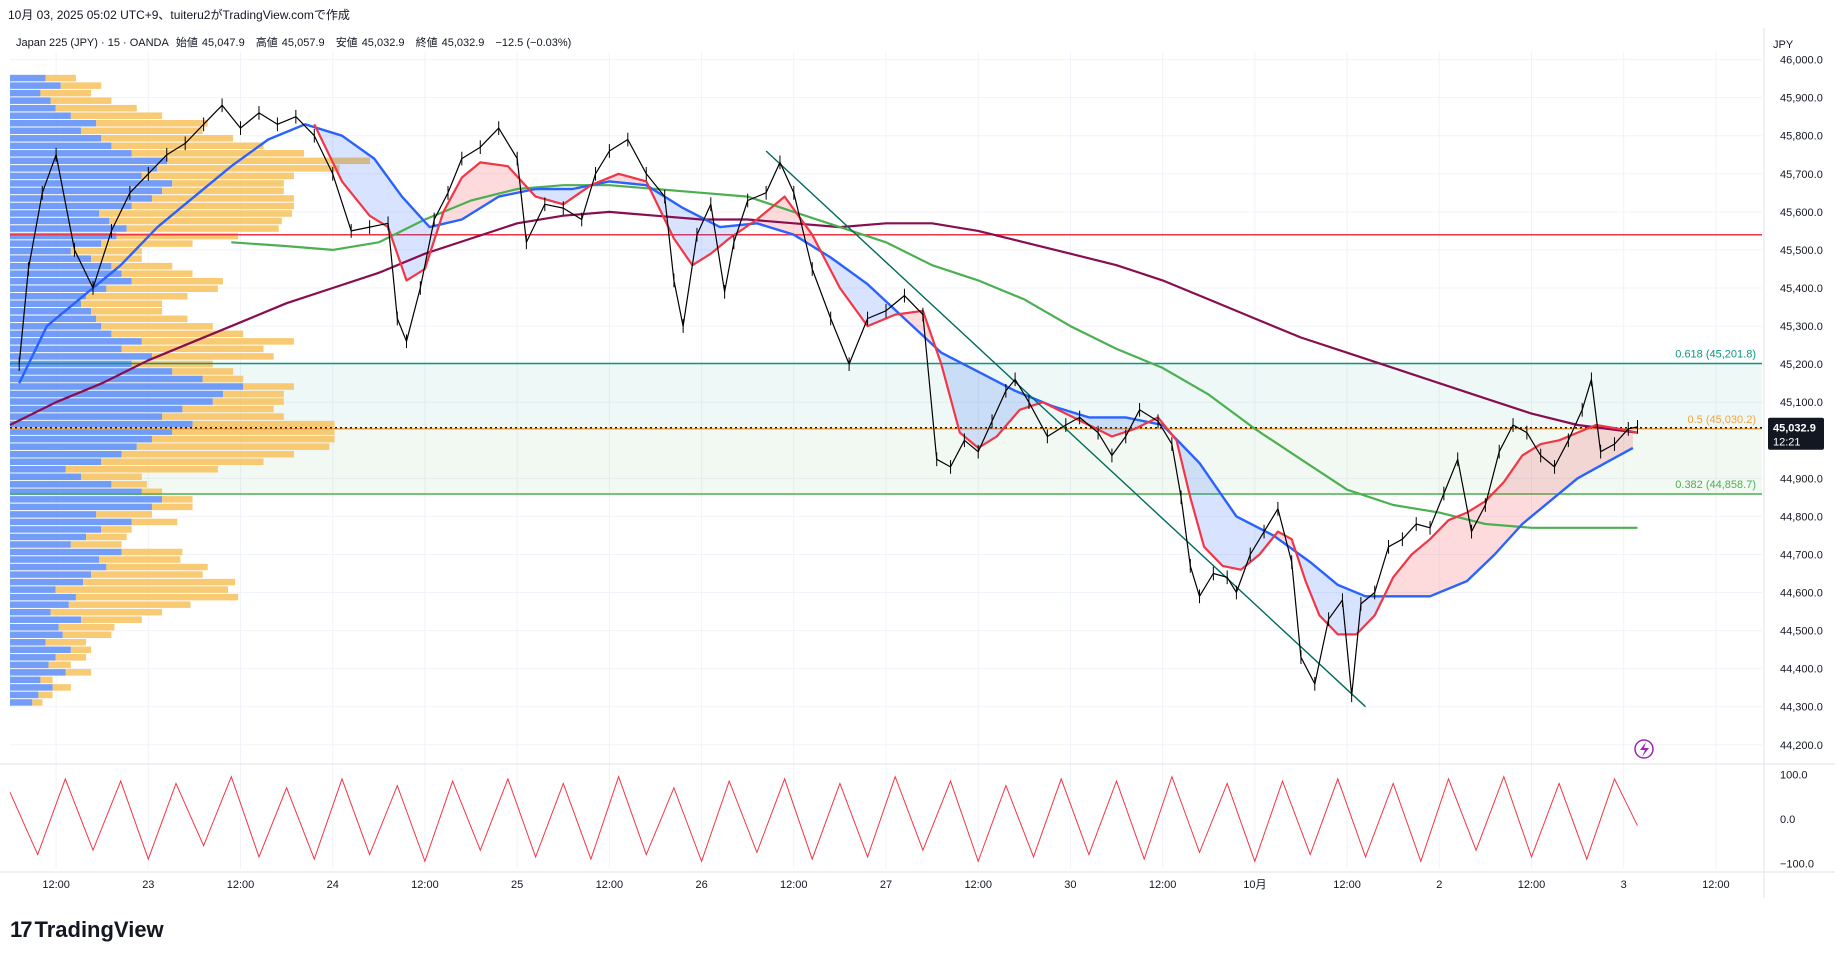 Image resolution: width=1835 pixels, height=958 pixels. I want to click on price-tick-label: 44,300.0, so click(1801, 708).